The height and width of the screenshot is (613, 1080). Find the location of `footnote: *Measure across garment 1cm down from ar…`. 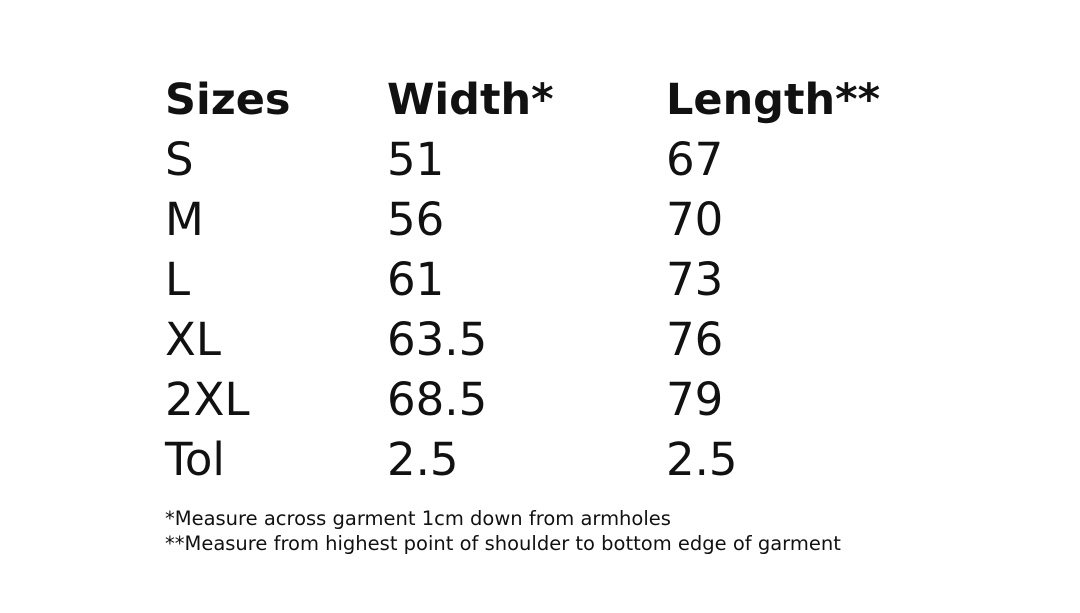

footnote: *Measure across garment 1cm down from ar… is located at coordinates (418, 518).